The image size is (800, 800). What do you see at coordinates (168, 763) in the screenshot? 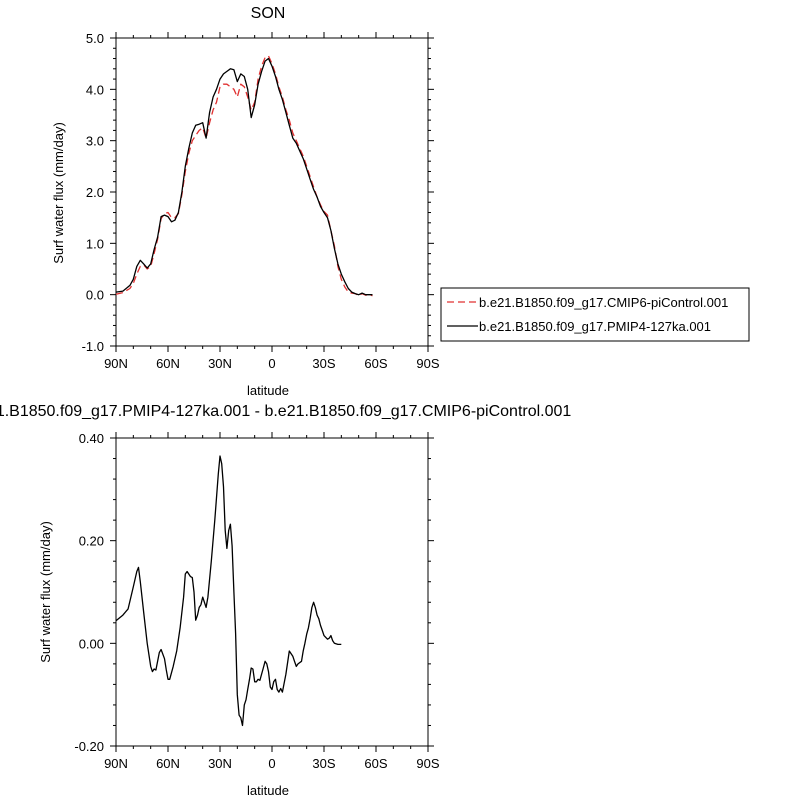
I see `chart-bottom-xtick-label: 60N` at bounding box center [168, 763].